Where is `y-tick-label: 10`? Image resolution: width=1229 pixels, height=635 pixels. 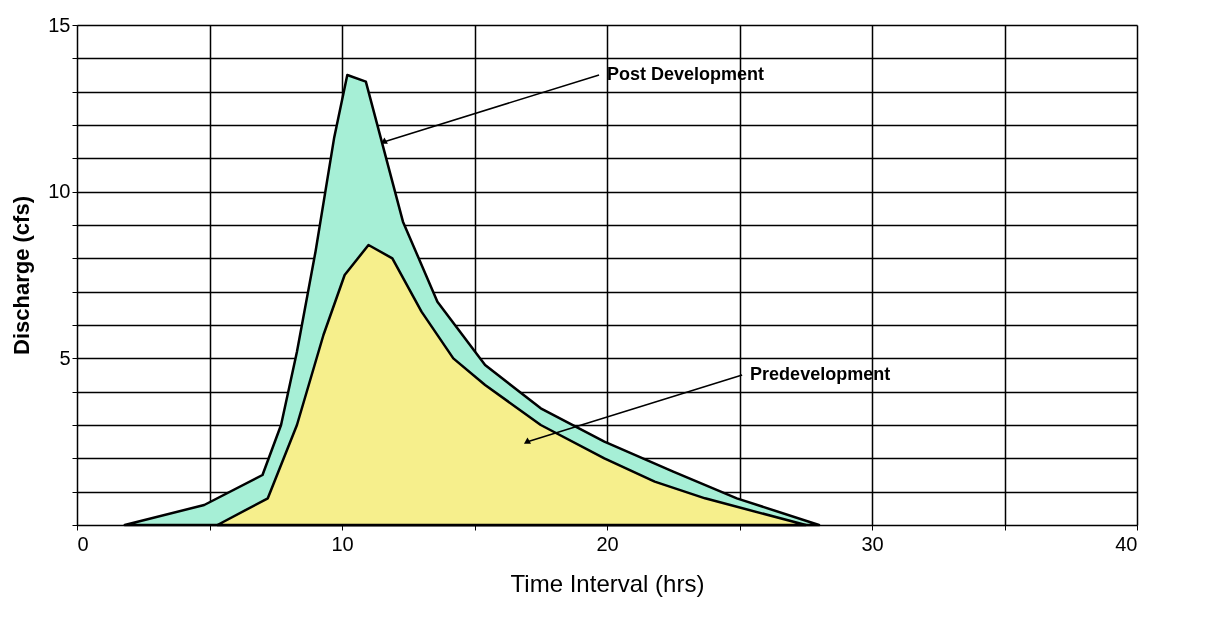
y-tick-label: 10 is located at coordinates (59, 191).